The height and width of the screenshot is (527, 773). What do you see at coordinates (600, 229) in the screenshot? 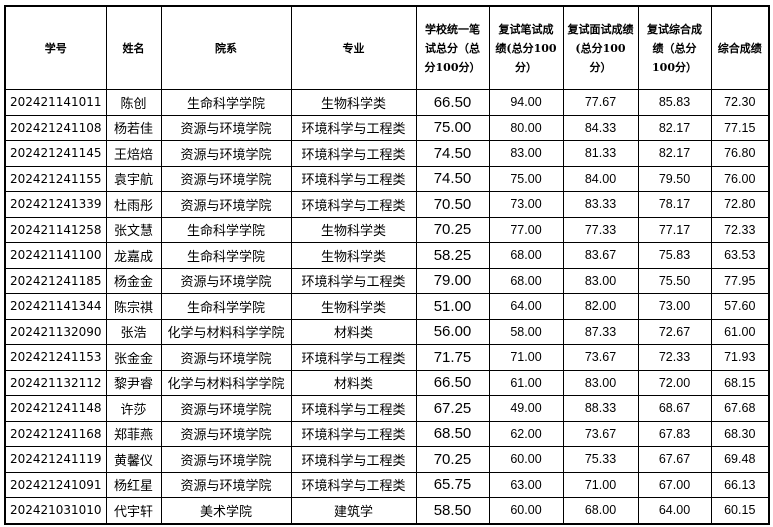
I see `retest-interview-cell: 77.33` at bounding box center [600, 229].